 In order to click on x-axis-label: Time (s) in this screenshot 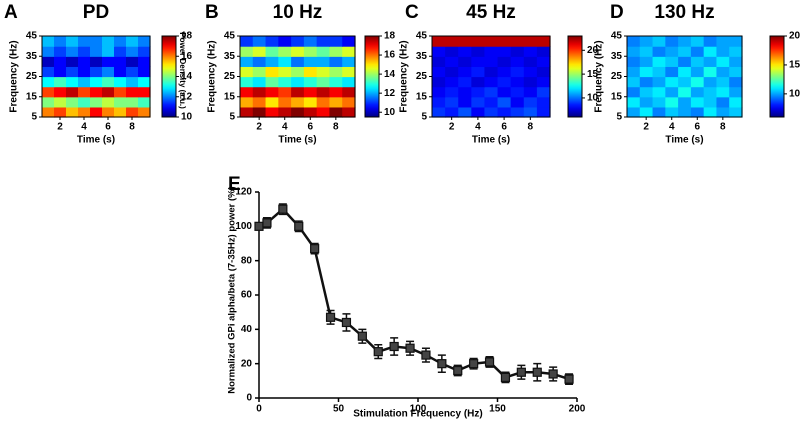, I will do `click(684, 140)`.